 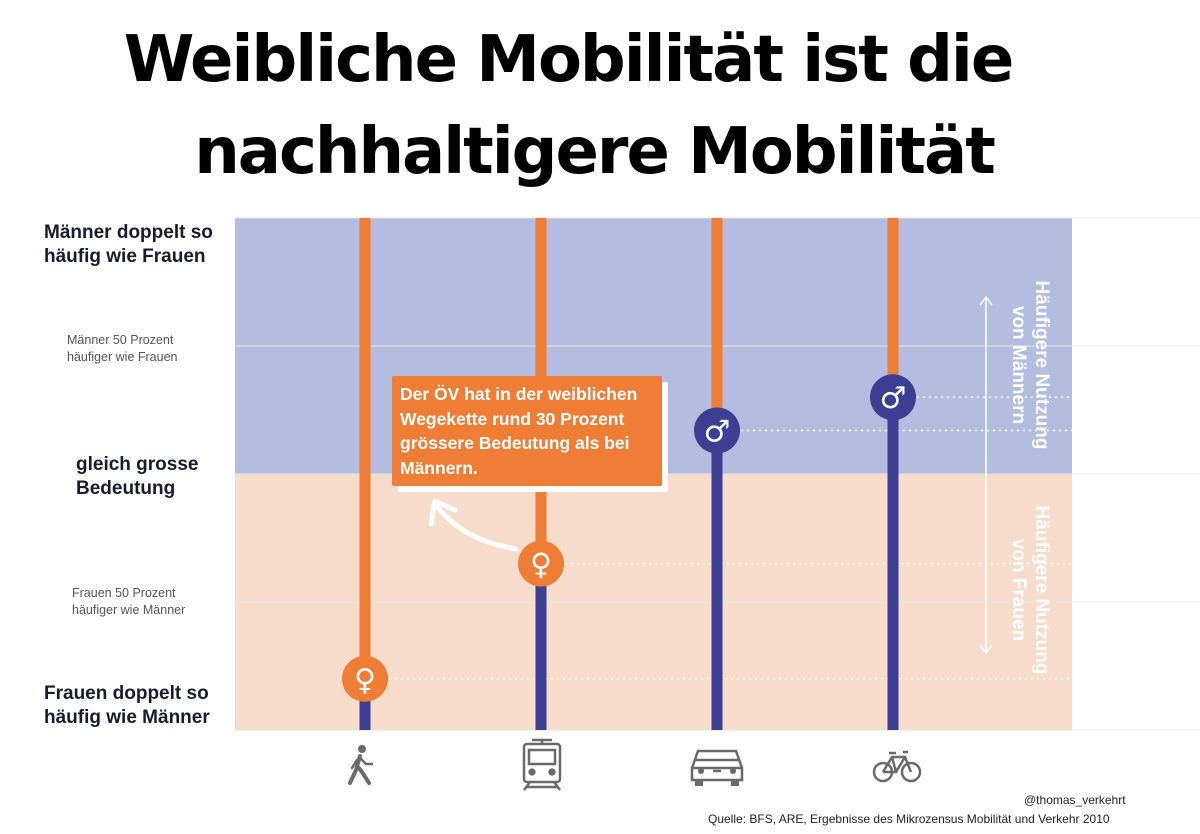 What do you see at coordinates (137, 476) in the screenshot?
I see `y-tick-center: gleich grosse Bedeutung` at bounding box center [137, 476].